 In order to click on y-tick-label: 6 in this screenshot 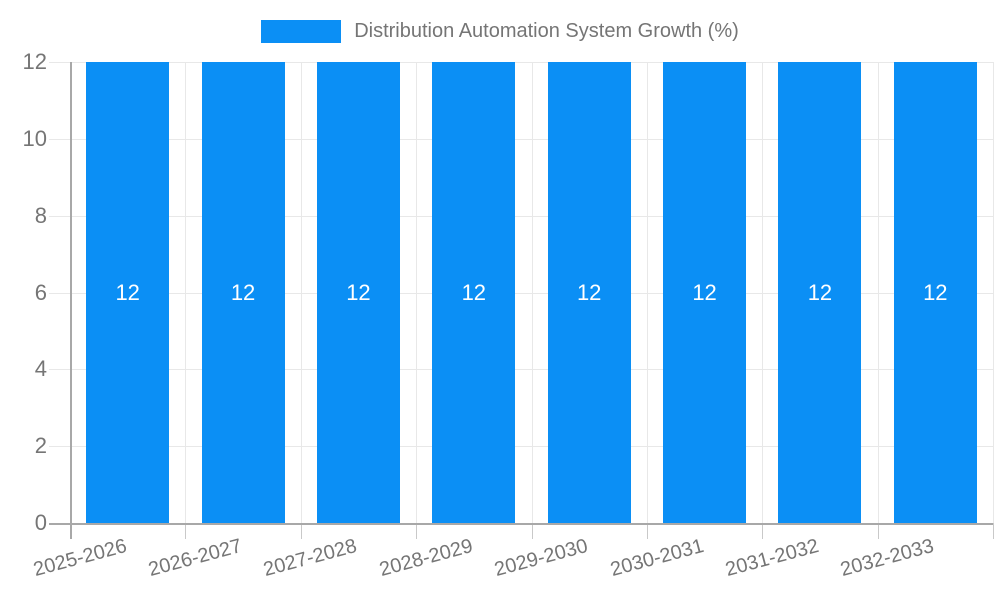, I will do `click(40, 292)`.